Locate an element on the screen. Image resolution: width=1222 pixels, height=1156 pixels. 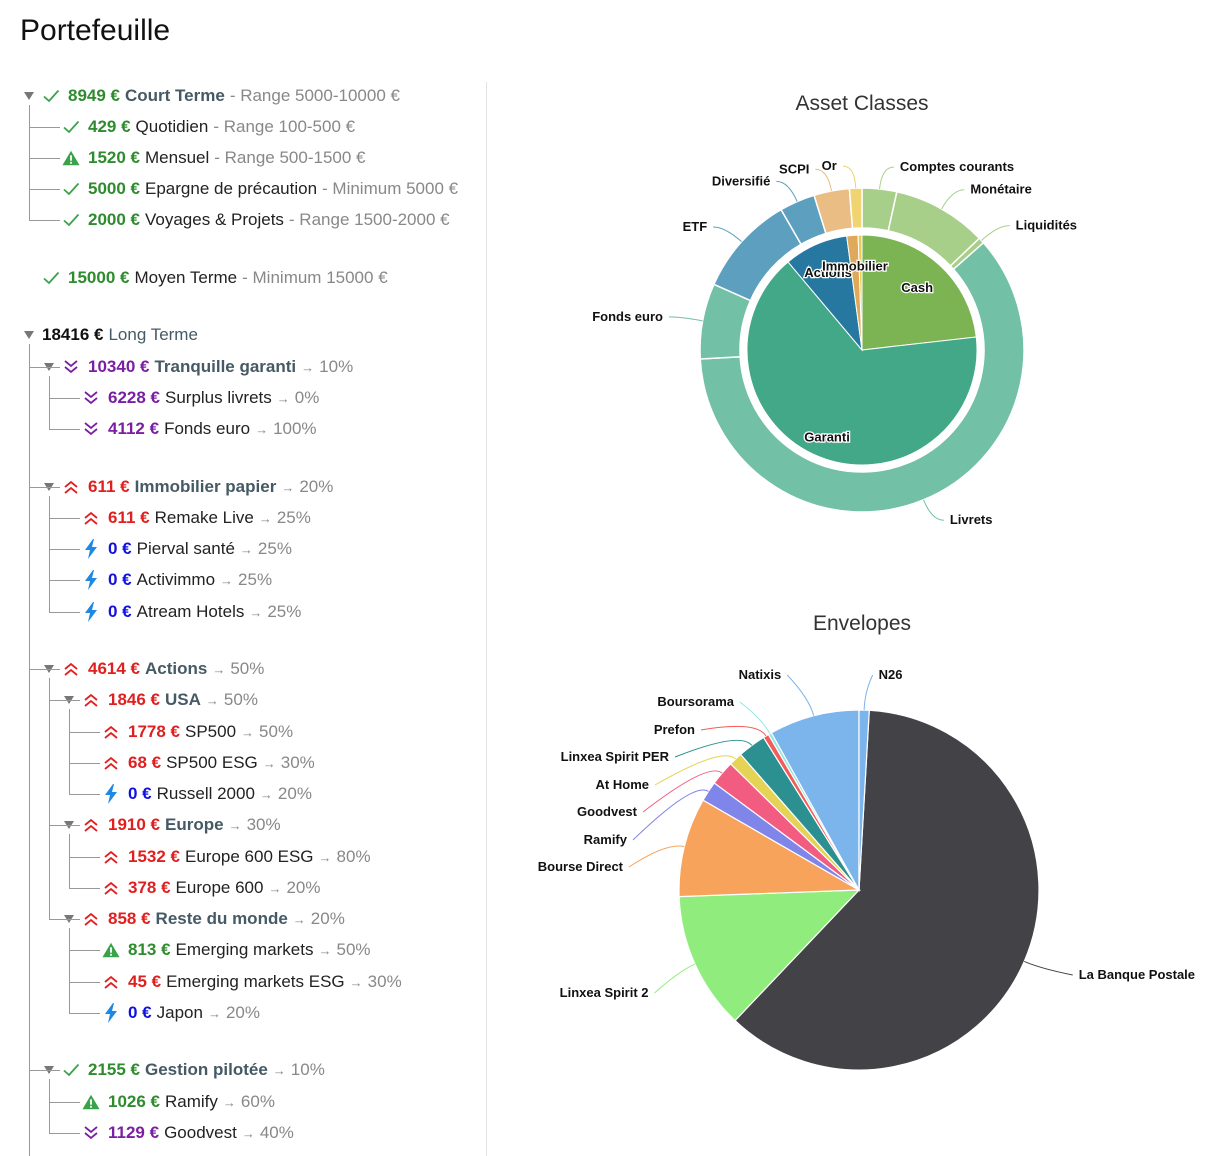
node-target: - Range 100-500 € is located at coordinates (284, 126).